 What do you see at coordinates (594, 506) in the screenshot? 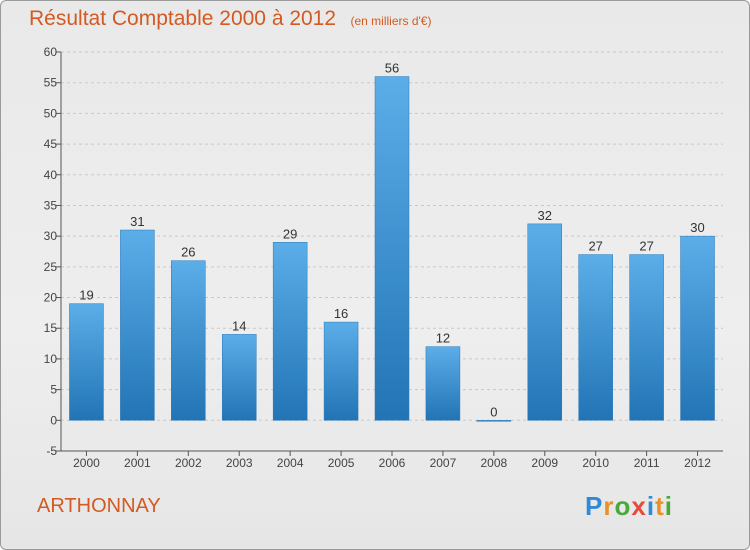
I see `logo-letter: P` at bounding box center [594, 506].